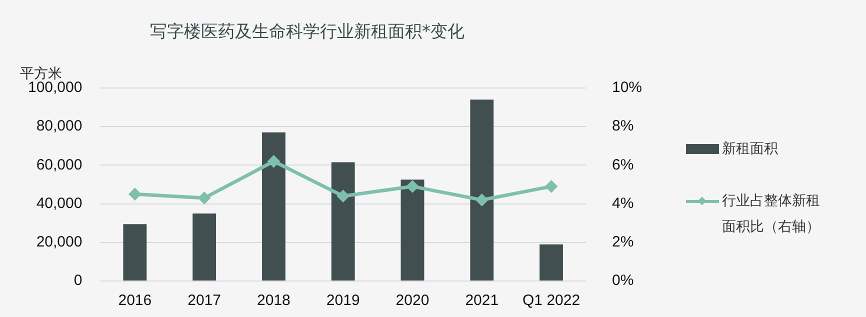 This screenshot has width=866, height=317. What do you see at coordinates (623, 281) in the screenshot?
I see `y2-tick-label: 0%` at bounding box center [623, 281].